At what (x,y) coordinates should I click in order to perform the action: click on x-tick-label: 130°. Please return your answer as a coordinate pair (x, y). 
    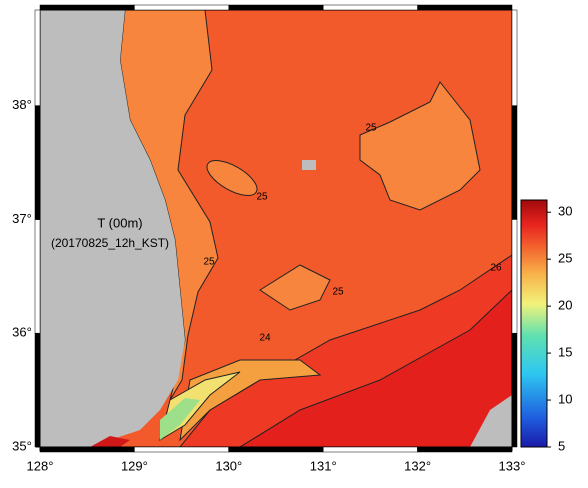
    Looking at the image, I should click on (228, 465).